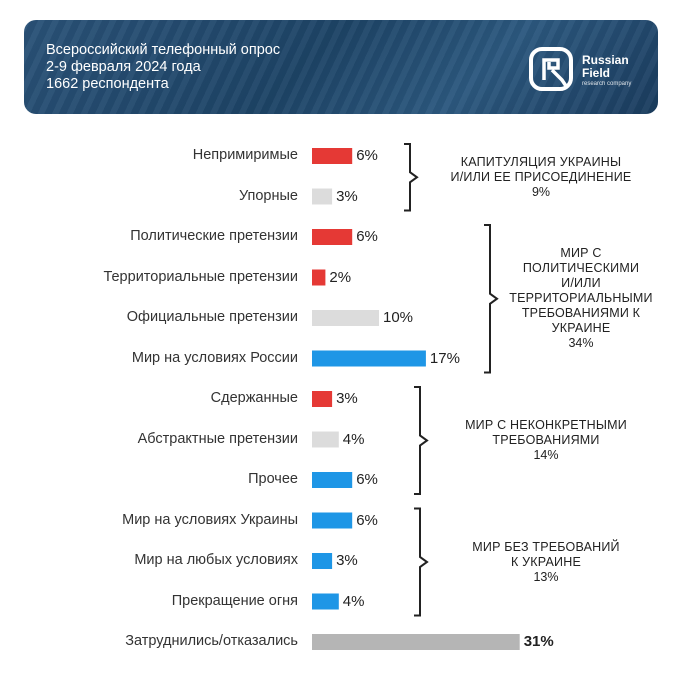 The width and height of the screenshot is (680, 680). What do you see at coordinates (581, 253) in the screenshot?
I see `group-label: МИР С` at bounding box center [581, 253].